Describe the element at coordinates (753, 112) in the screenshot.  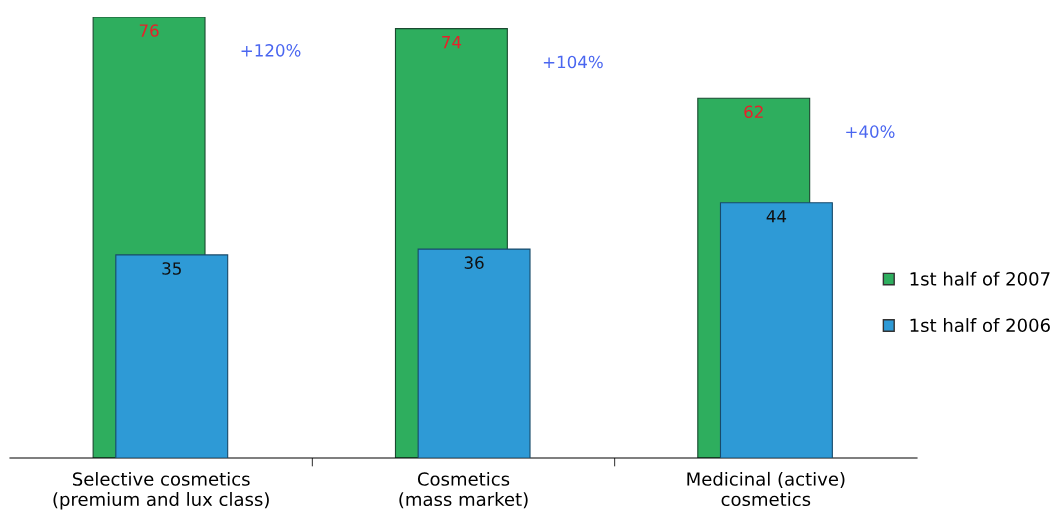
I see `data-label: 62` at that location.